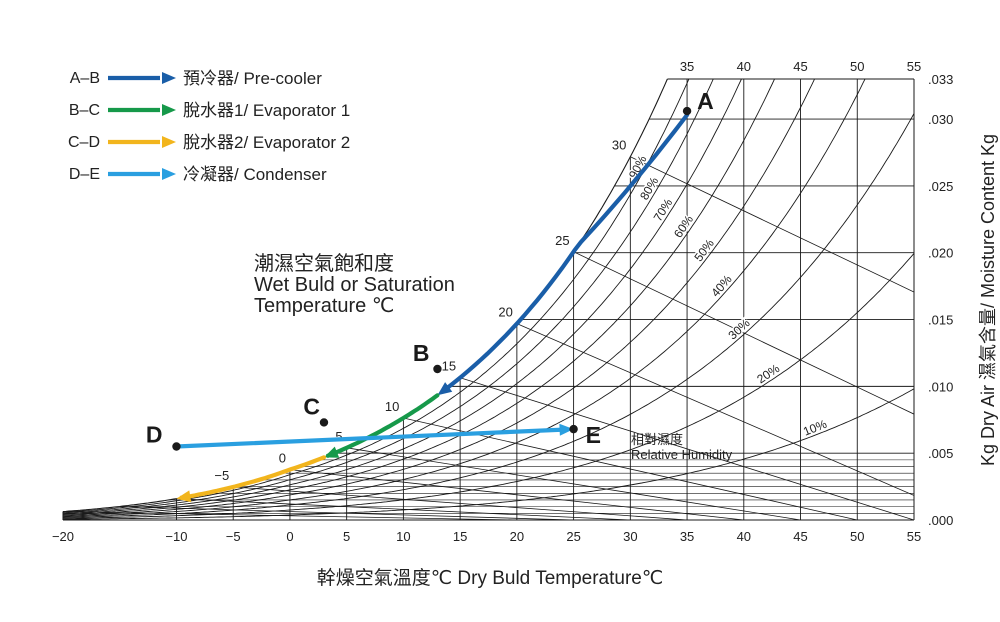 The image size is (1000, 622). Describe the element at coordinates (940, 320) in the screenshot. I see `y-tick-label: .015` at that location.